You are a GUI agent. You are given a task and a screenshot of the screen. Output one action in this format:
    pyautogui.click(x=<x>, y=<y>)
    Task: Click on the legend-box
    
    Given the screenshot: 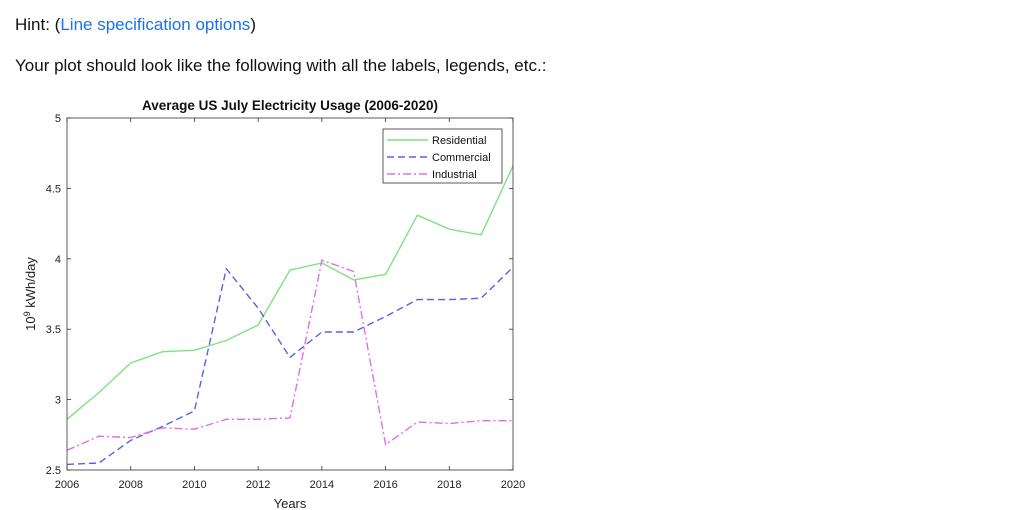 What is the action you would take?
    pyautogui.click(x=442, y=156)
    